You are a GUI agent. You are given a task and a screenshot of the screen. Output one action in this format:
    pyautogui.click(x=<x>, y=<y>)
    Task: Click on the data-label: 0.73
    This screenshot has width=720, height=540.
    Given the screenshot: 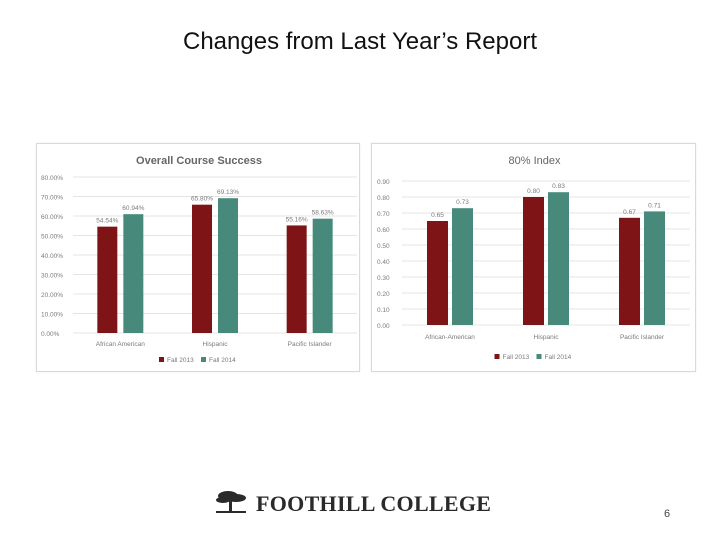 What is the action you would take?
    pyautogui.click(x=462, y=202)
    